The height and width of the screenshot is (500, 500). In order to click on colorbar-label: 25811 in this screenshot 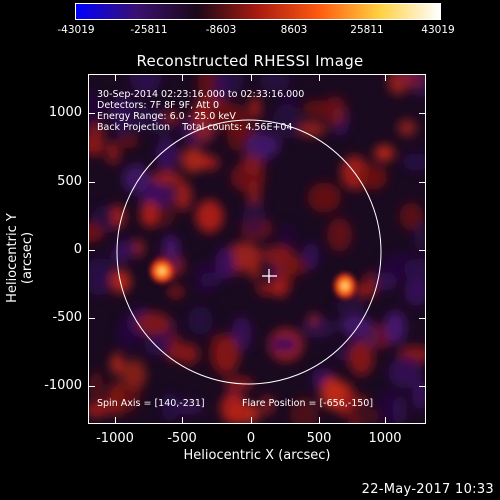, I will do `click(367, 30)`.